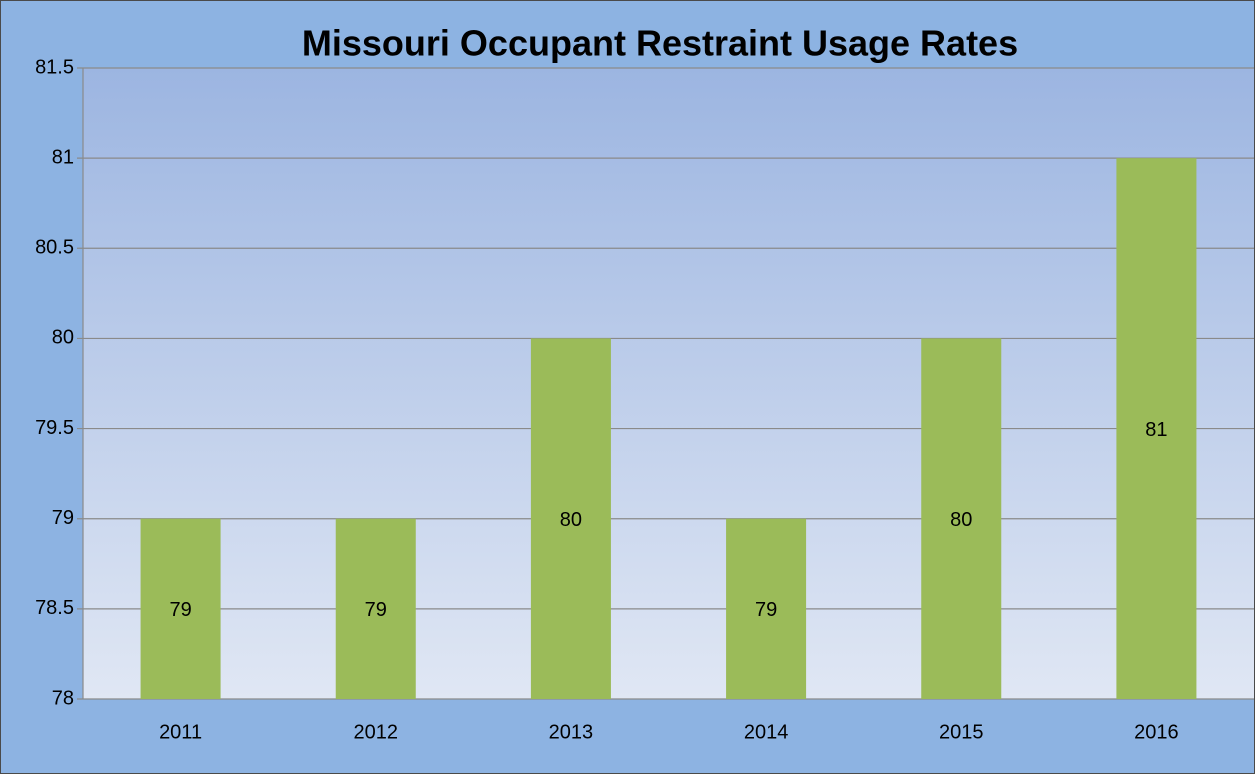 The width and height of the screenshot is (1255, 774). What do you see at coordinates (63, 338) in the screenshot?
I see `y-tick-label: 80` at bounding box center [63, 338].